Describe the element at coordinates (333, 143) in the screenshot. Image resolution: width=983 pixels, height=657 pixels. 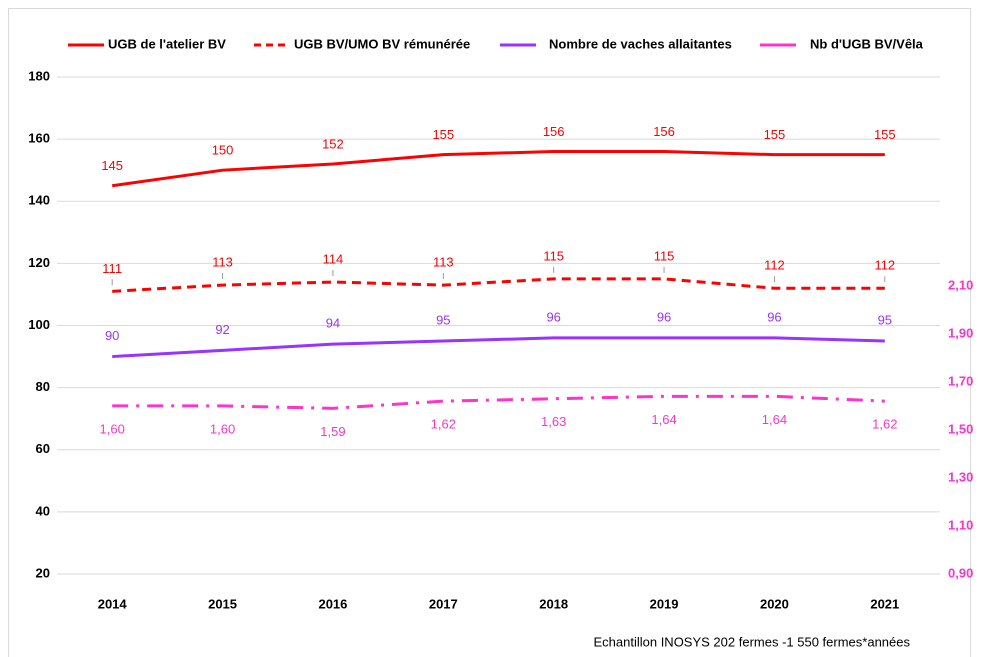
I see `data-label: 152` at that location.